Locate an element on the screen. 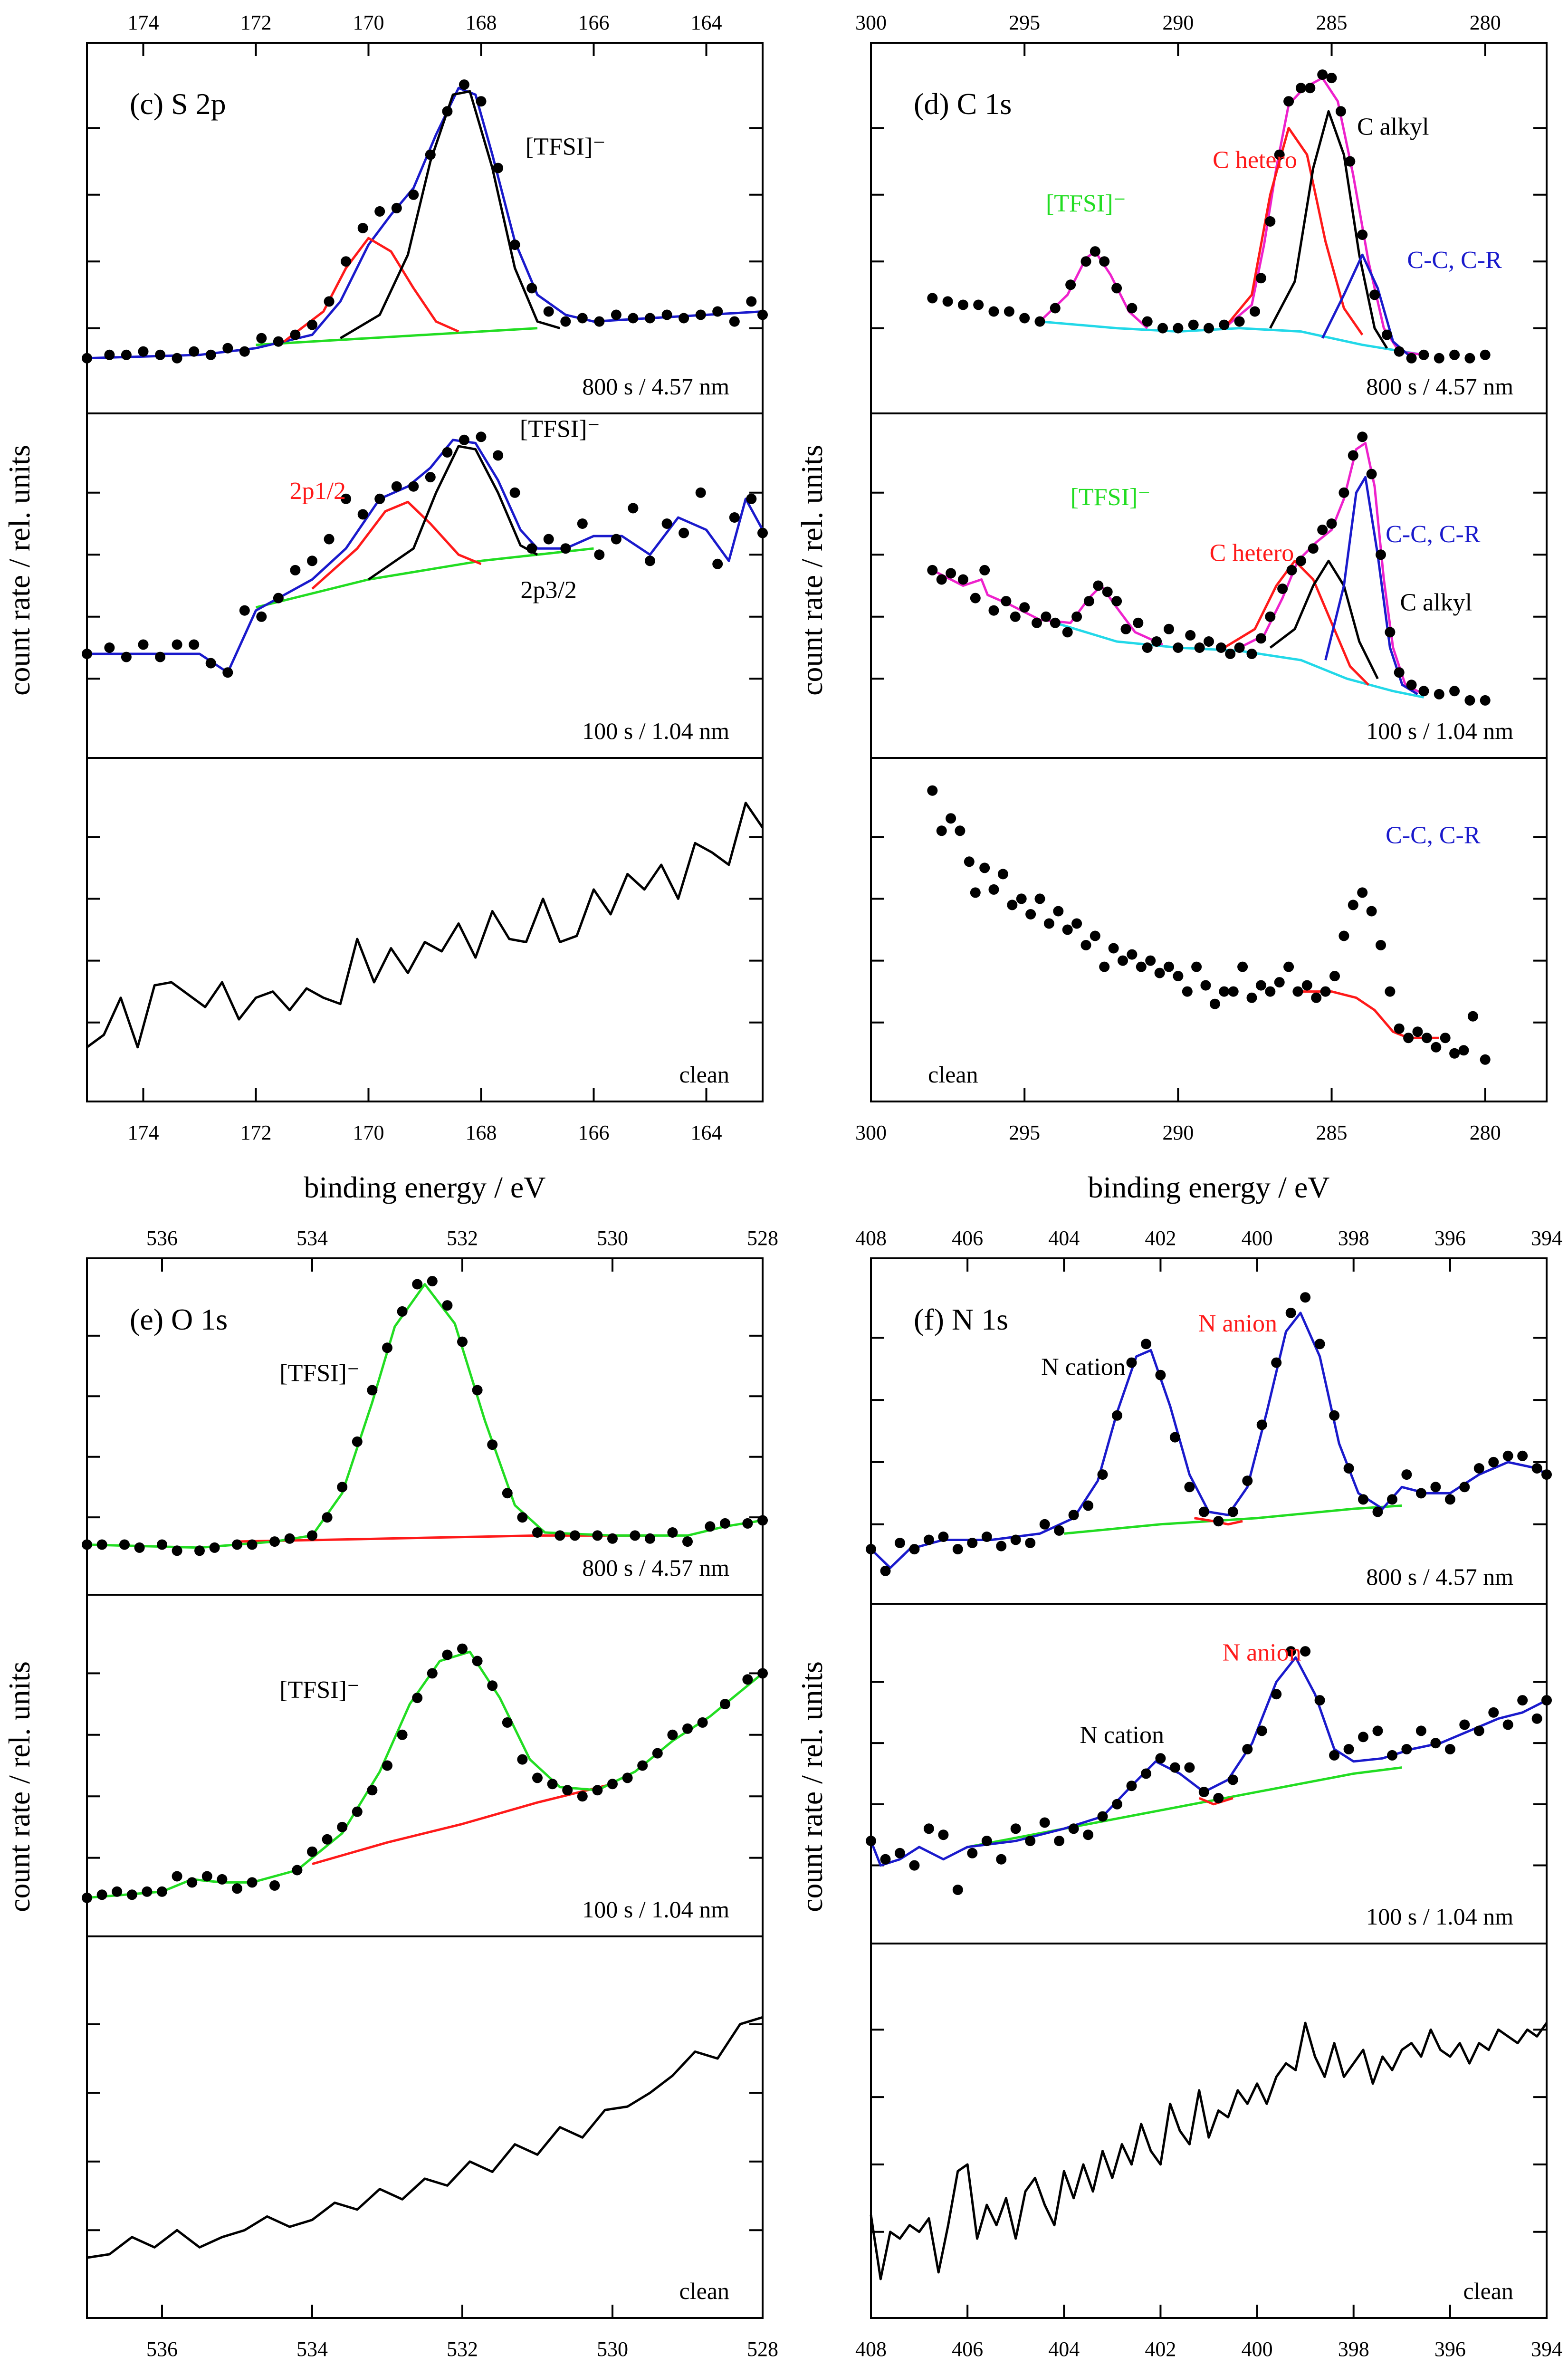  fit-curve-envelope is located at coordinates (425, 556).